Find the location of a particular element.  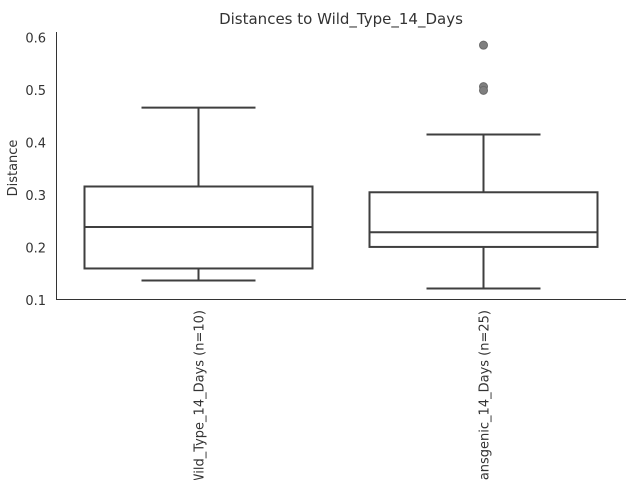

y-tick-labels: 0.1 0.2 0.3 0.4 0.5 0.6 is located at coordinates (35, 170).